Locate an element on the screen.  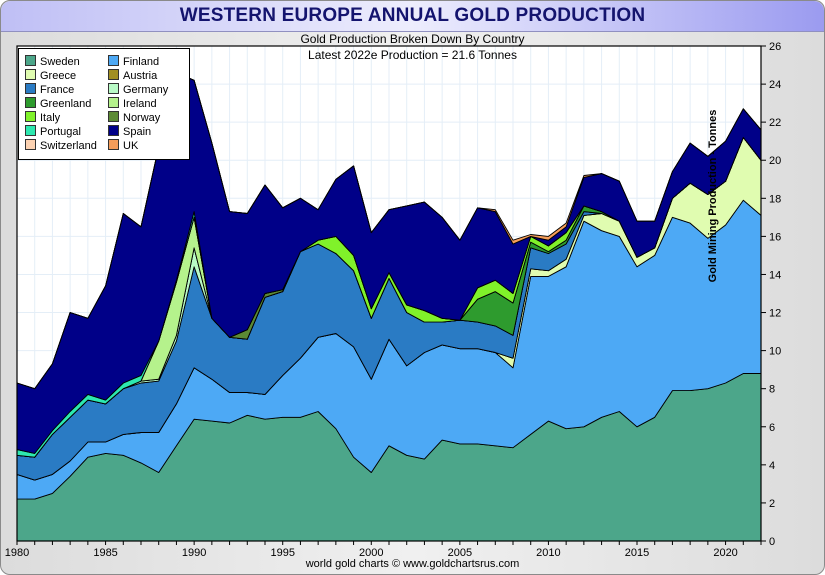
legend-item-germany: Germany is located at coordinates (138, 90).